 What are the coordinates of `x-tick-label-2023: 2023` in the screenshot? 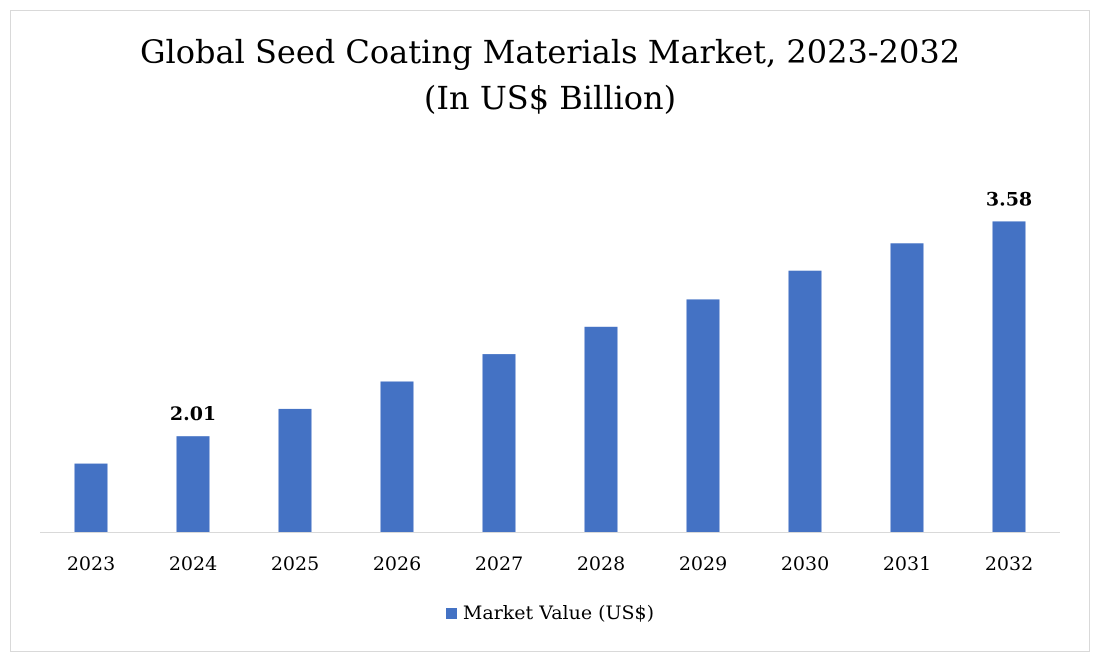 It's located at (91, 564).